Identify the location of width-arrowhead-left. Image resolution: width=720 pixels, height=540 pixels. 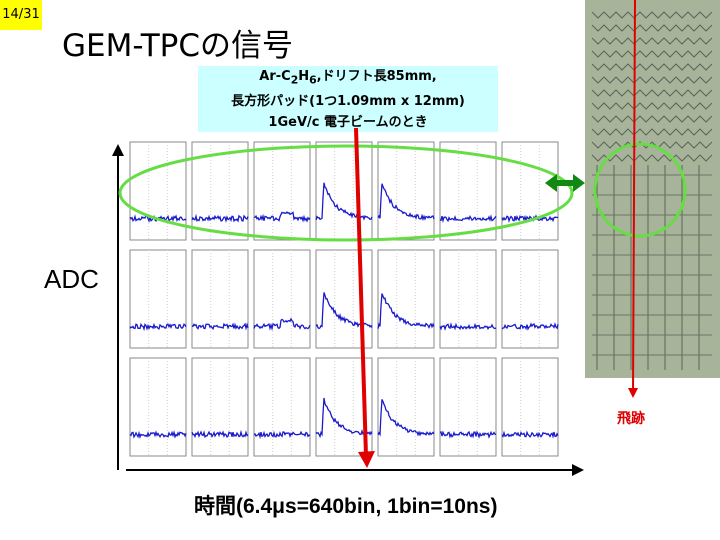
(551, 183).